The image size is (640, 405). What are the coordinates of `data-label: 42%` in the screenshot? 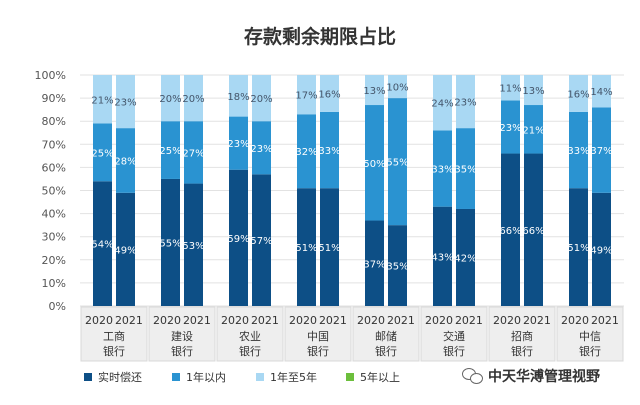 It's located at (465, 258).